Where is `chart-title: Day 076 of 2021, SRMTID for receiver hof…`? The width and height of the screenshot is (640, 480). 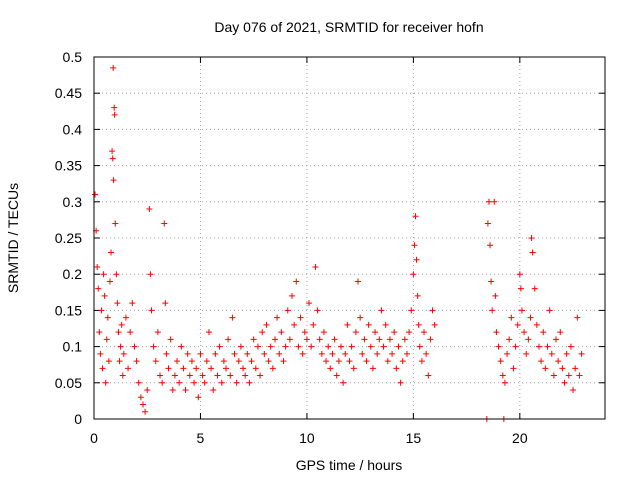
chart-title: Day 076 of 2021, SRMTID for receiver hof… is located at coordinates (348, 27).